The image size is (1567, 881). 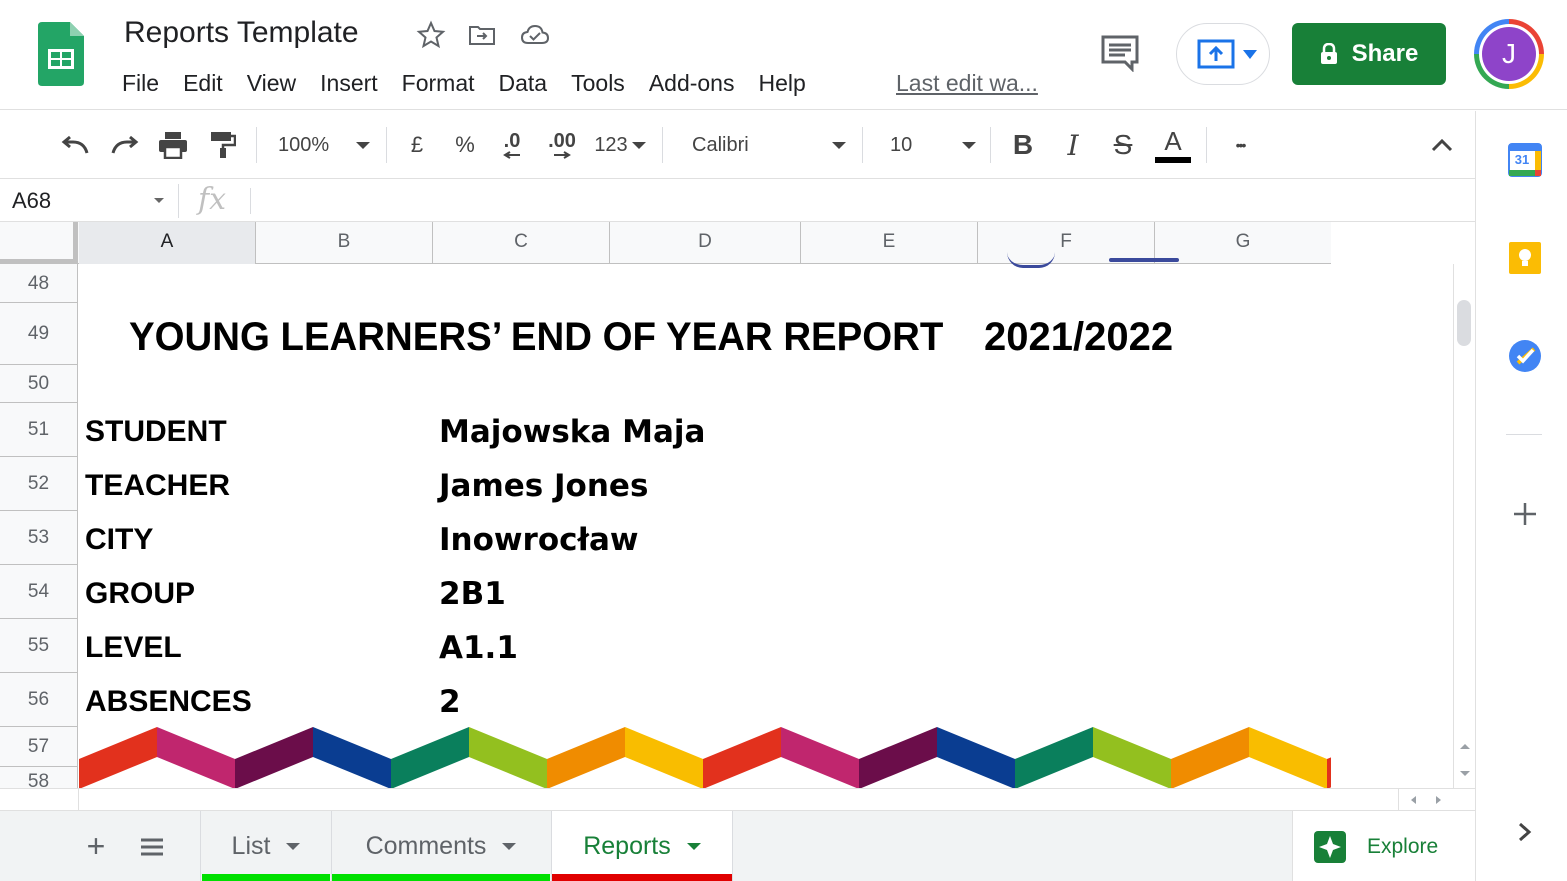 I want to click on row-header-55: 55, so click(x=39, y=646).